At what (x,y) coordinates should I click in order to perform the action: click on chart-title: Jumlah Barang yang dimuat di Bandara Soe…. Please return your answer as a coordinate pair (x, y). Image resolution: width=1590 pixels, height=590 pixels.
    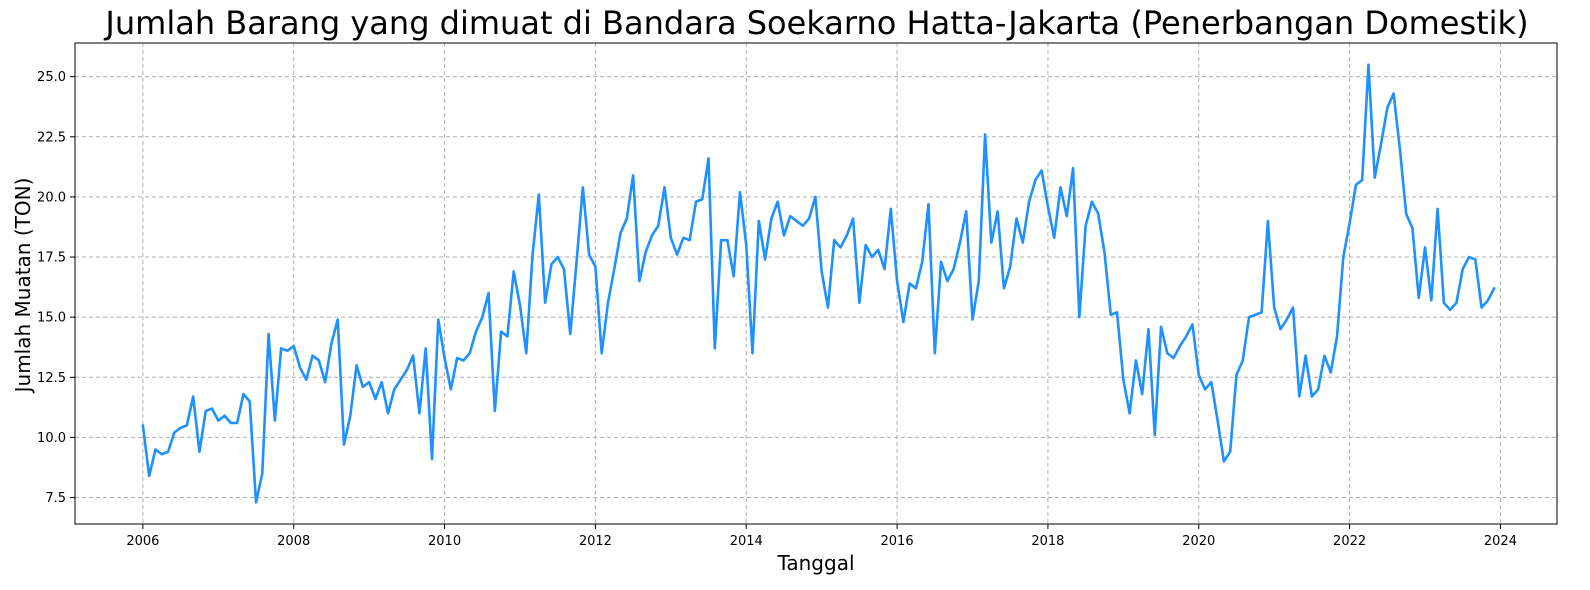
    Looking at the image, I should click on (815, 23).